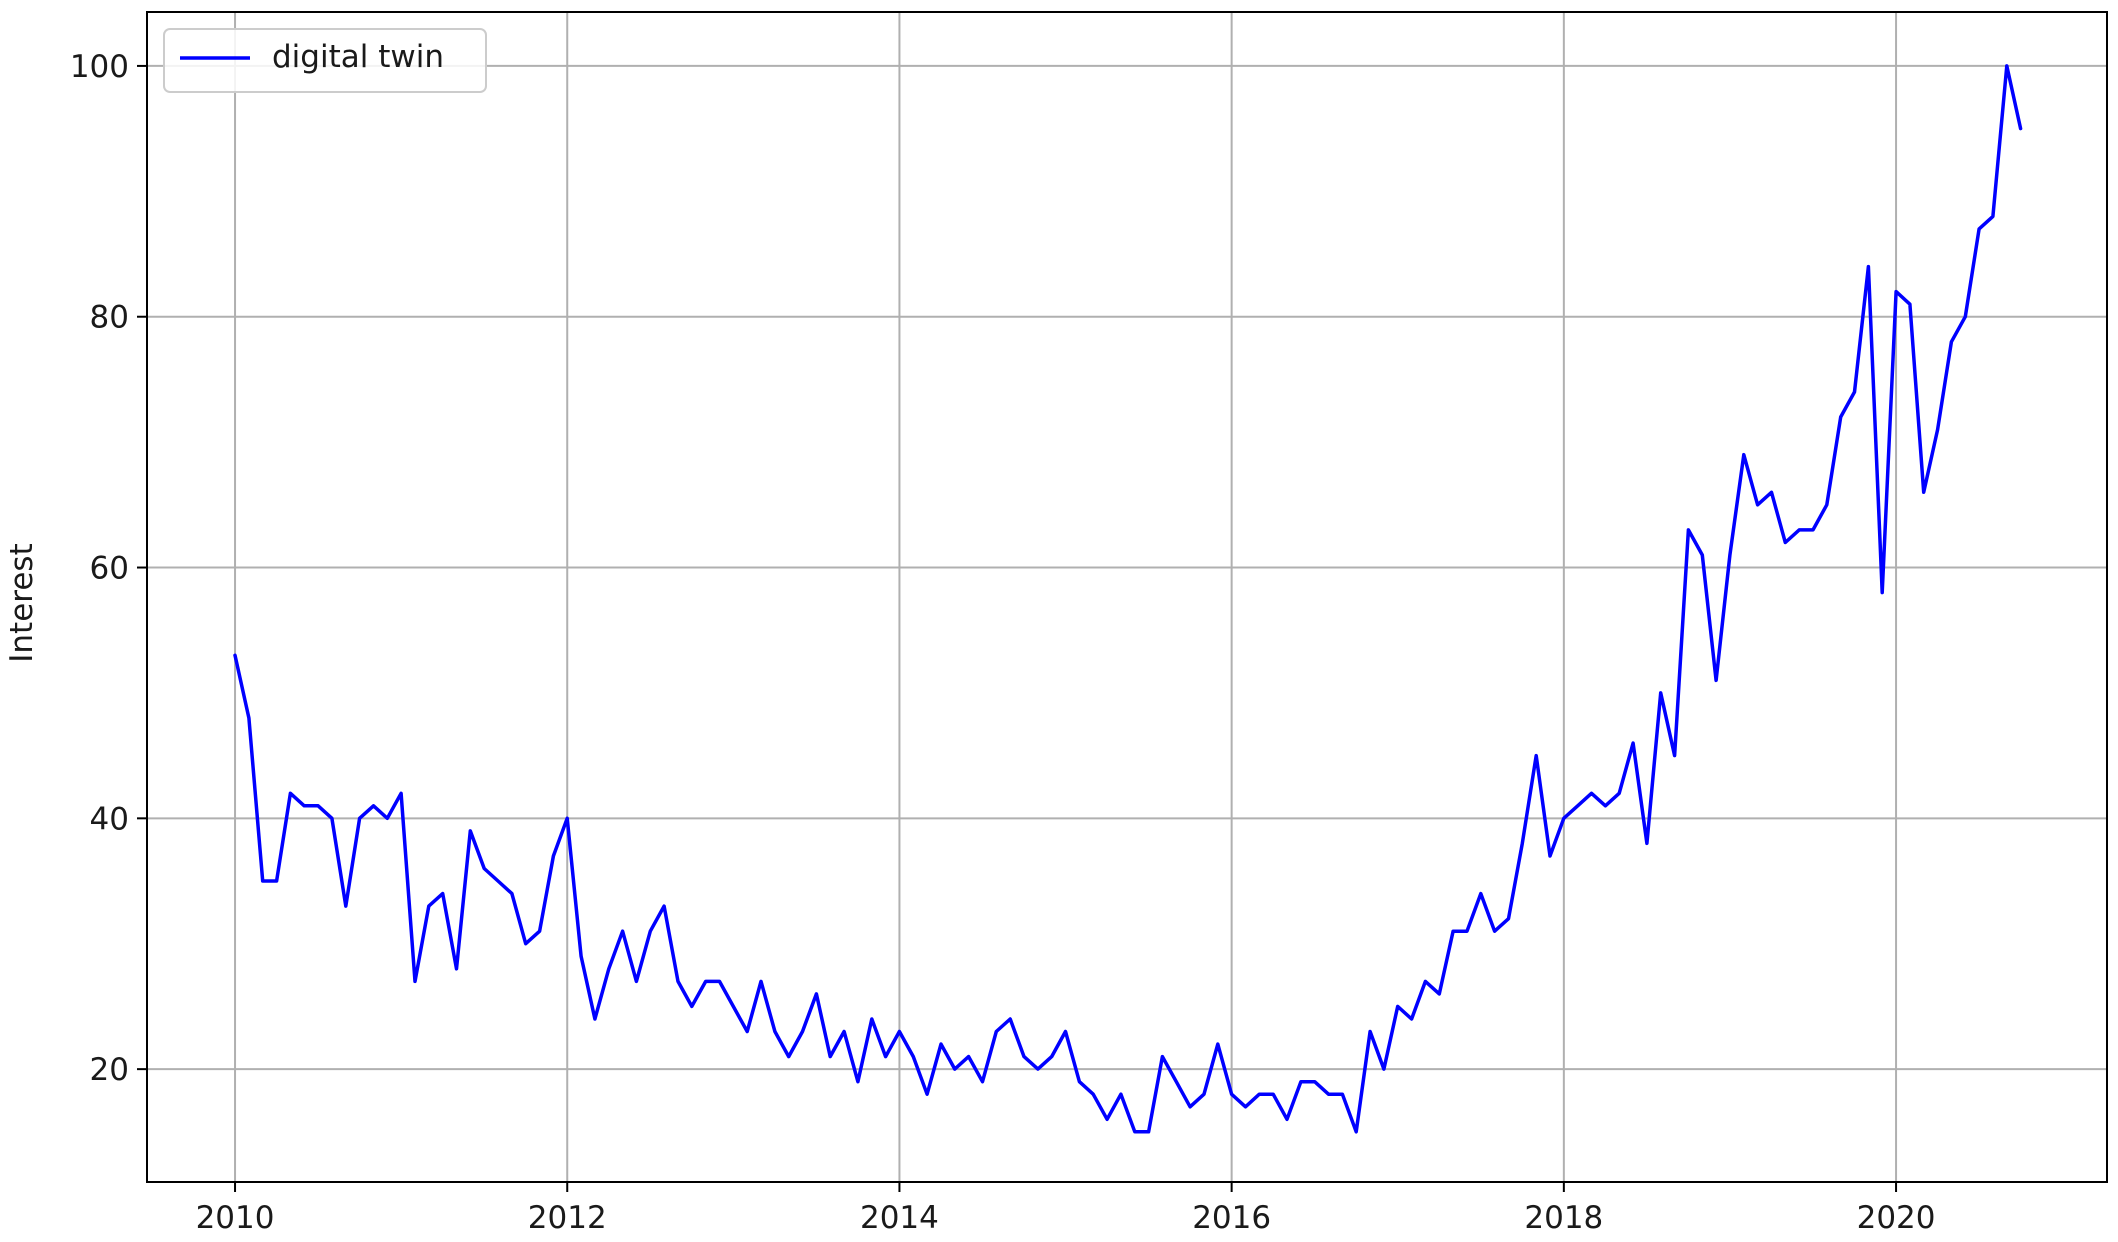 This screenshot has height=1242, width=2118. What do you see at coordinates (109, 318) in the screenshot?
I see `y-tick-label: 80` at bounding box center [109, 318].